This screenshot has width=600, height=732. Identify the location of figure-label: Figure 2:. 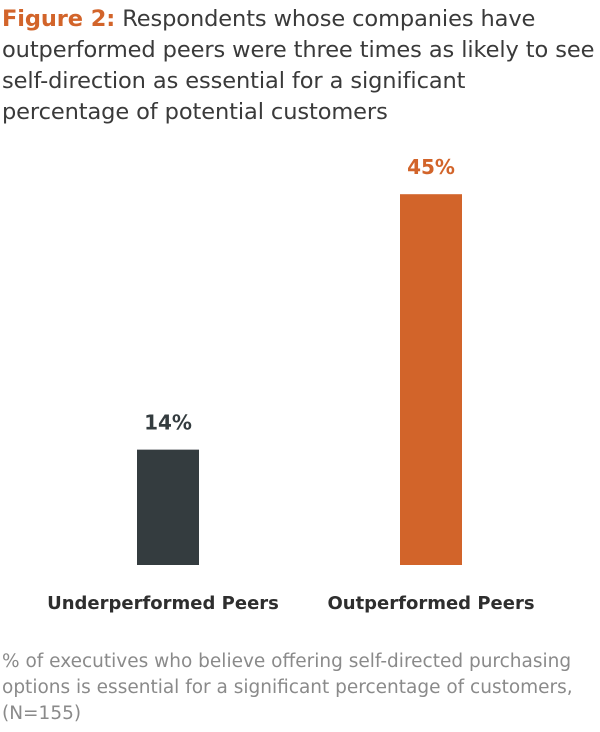
(59, 19).